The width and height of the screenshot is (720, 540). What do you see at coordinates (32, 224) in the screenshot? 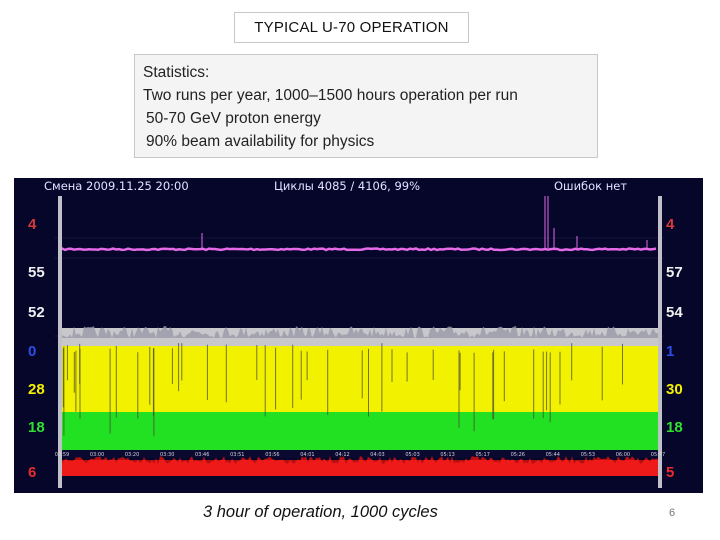
I see `channel-left-label-1: 4` at bounding box center [32, 224].